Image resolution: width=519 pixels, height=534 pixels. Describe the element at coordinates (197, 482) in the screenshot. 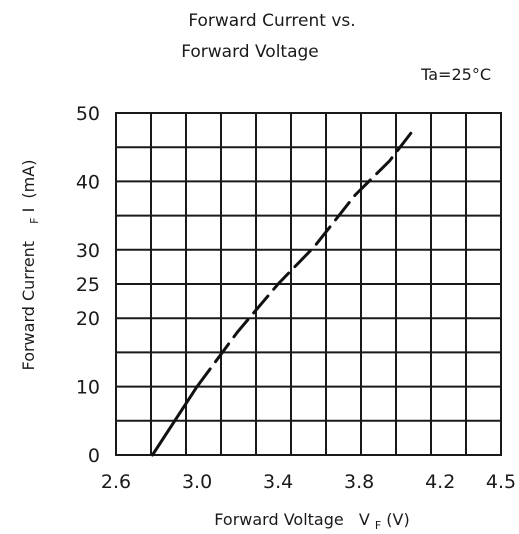

I see `x-tick-label: 3.0` at that location.